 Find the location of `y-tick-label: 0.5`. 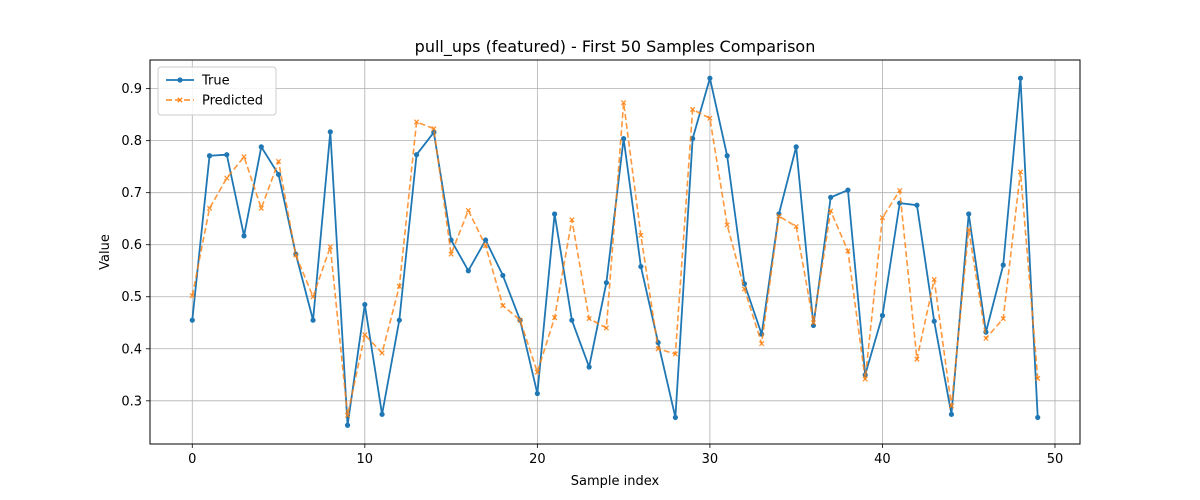

y-tick-label: 0.5 is located at coordinates (131, 297).